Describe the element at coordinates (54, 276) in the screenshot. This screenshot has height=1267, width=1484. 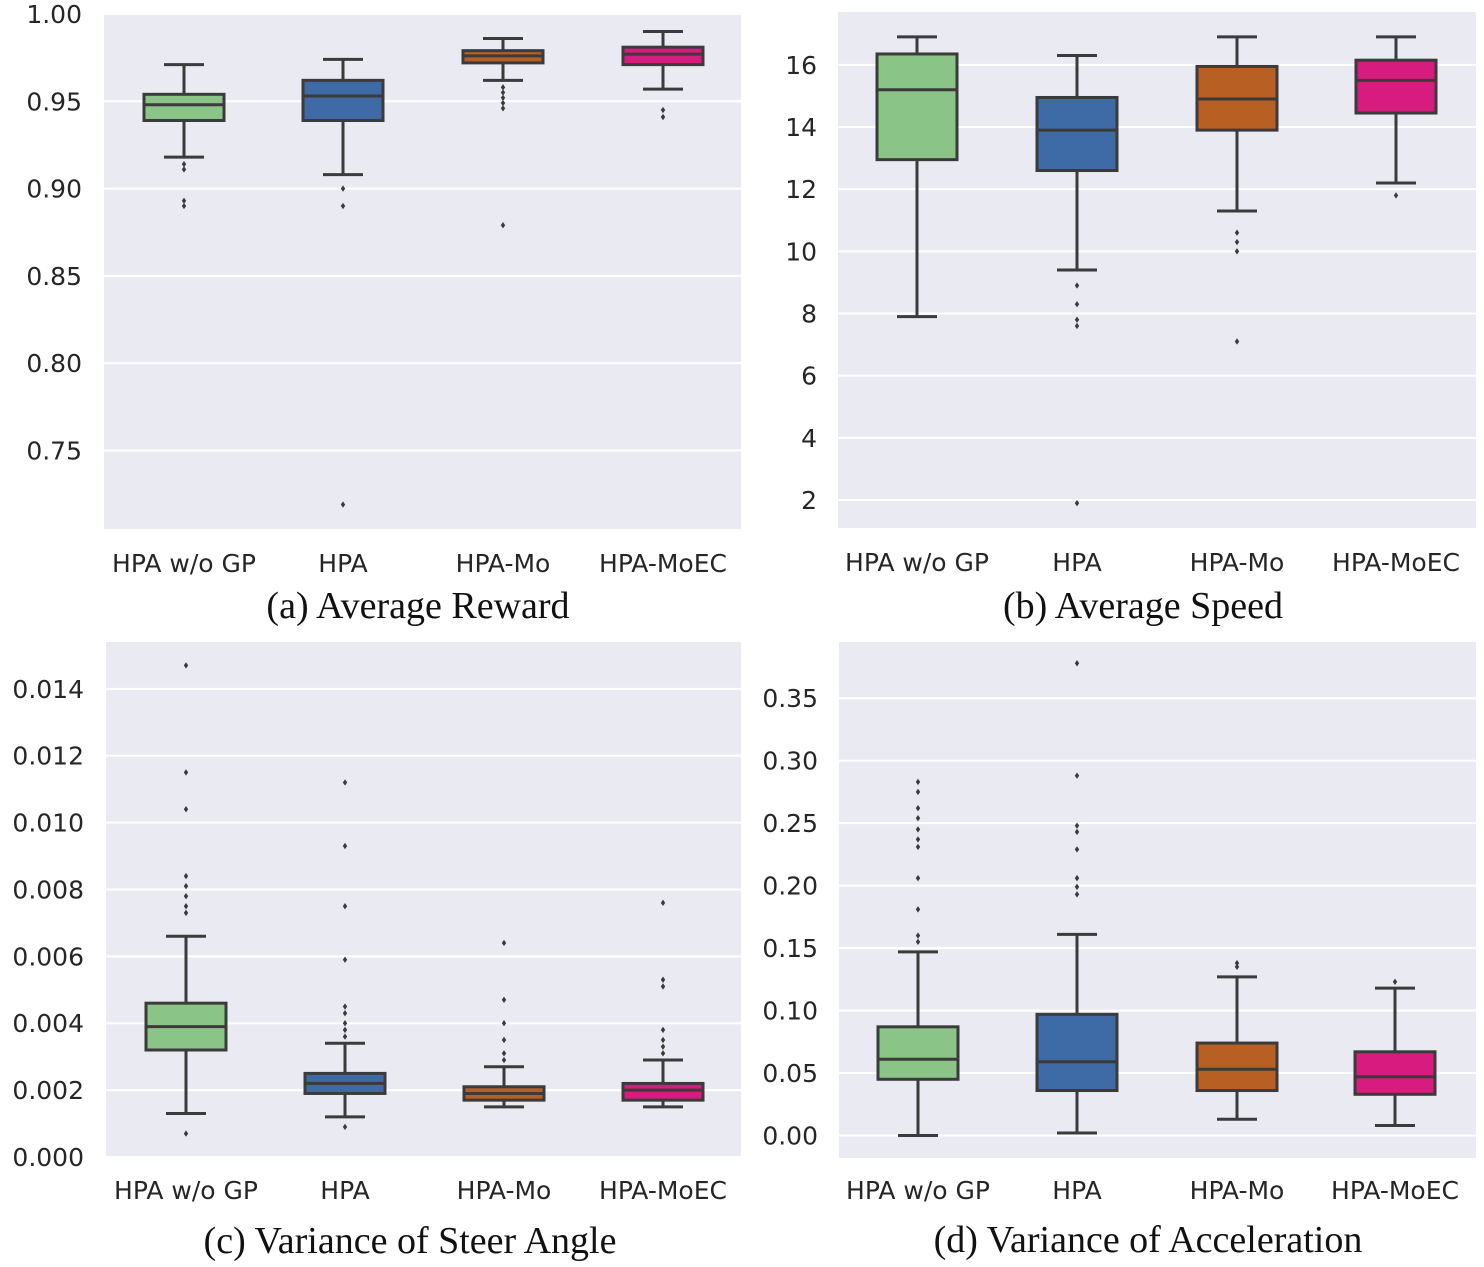
I see `y-tick-label: 0.85` at that location.